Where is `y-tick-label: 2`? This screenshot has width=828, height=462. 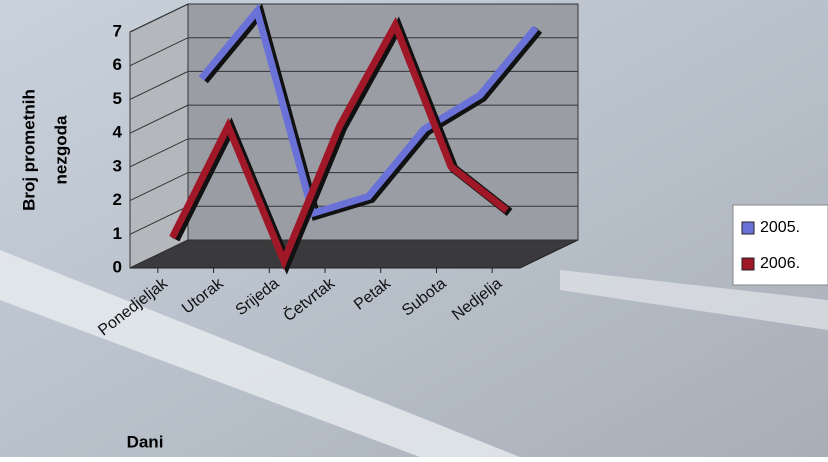
y-tick-label: 2 is located at coordinates (117, 199).